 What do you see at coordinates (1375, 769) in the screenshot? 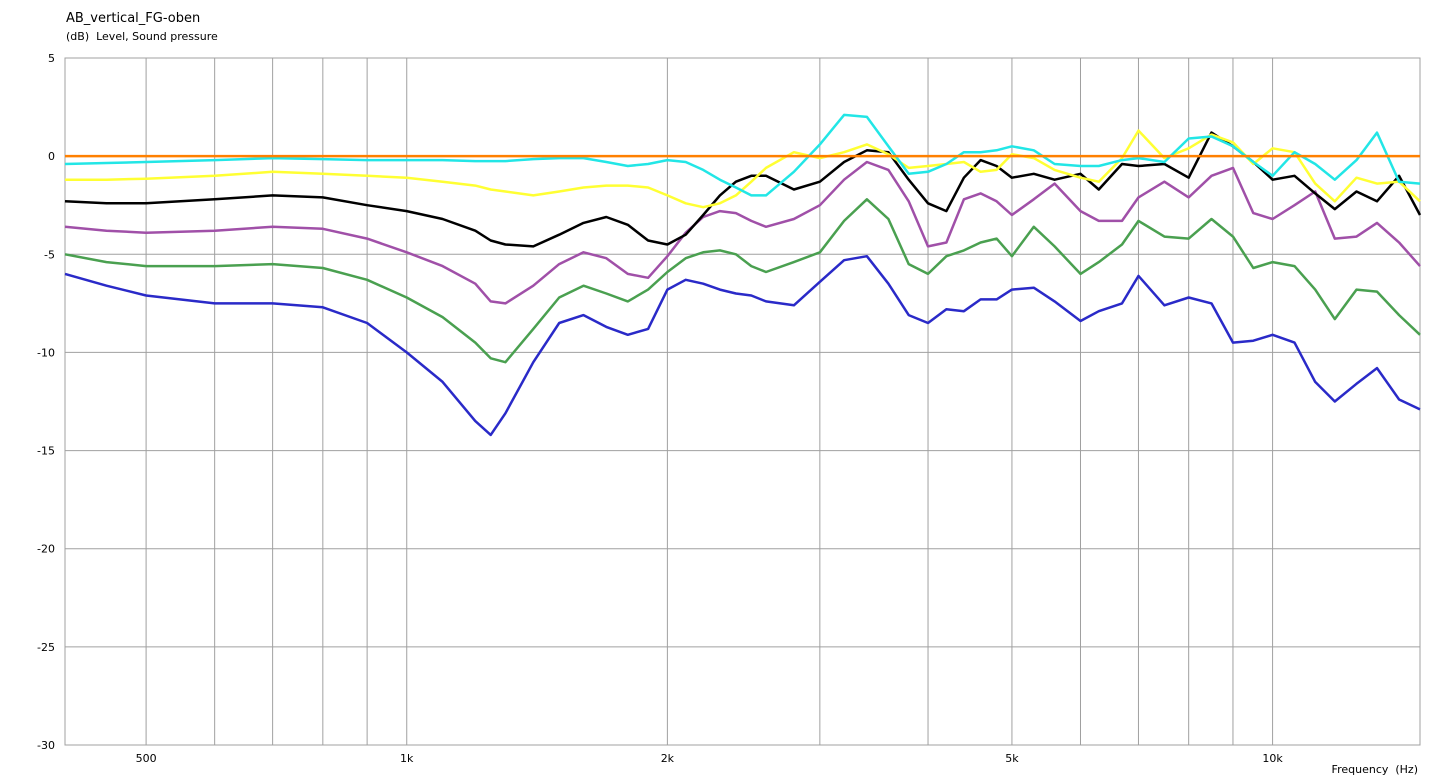
I see `x-axis-label: Frequency (Hz)` at bounding box center [1375, 769].